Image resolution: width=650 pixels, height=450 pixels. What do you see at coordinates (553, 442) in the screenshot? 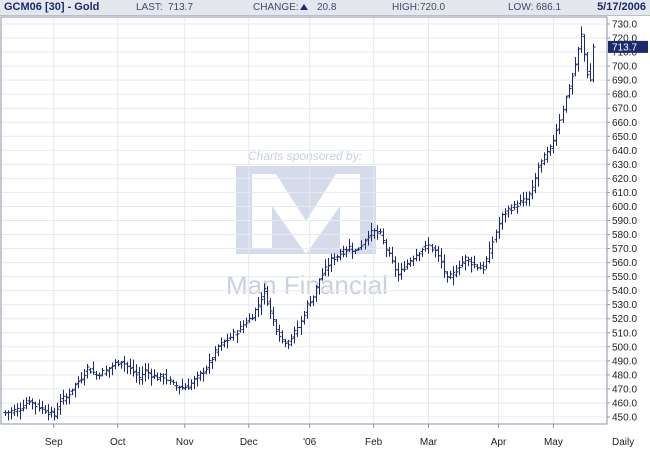
I see `x-tick-label: May` at bounding box center [553, 442].